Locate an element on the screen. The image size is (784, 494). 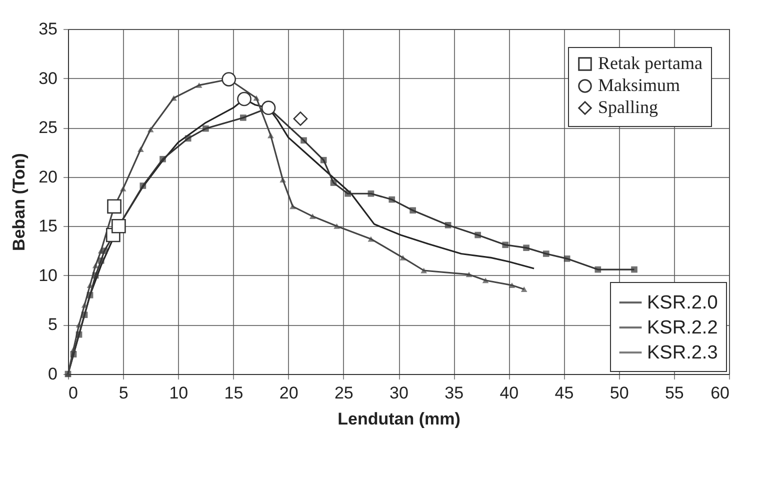
legend-label: KSR.2.3 is located at coordinates (682, 353).